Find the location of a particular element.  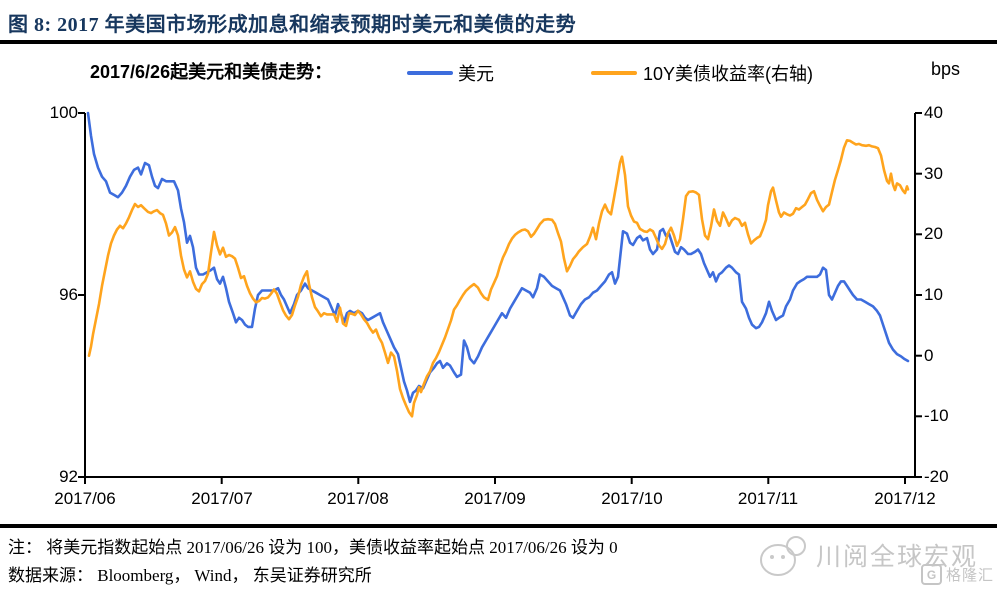

x-axis-tick-label: 2017/10 is located at coordinates (632, 498).